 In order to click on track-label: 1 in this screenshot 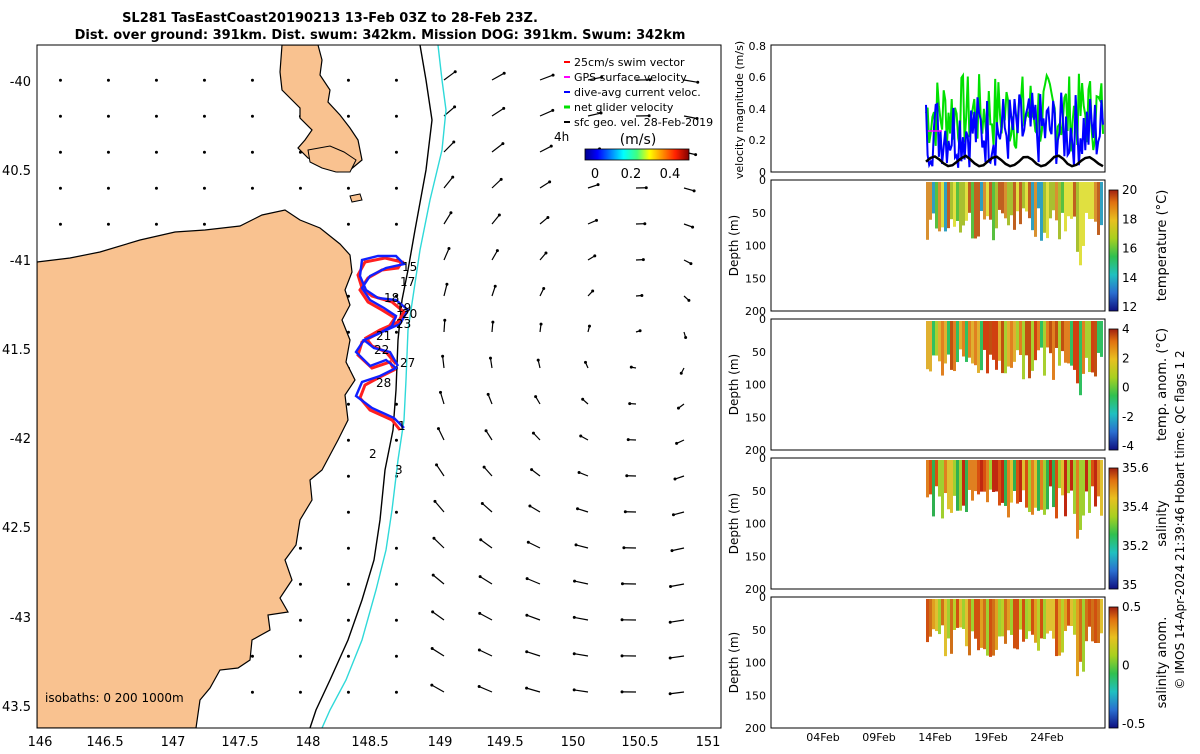, I will do `click(402, 426)`.